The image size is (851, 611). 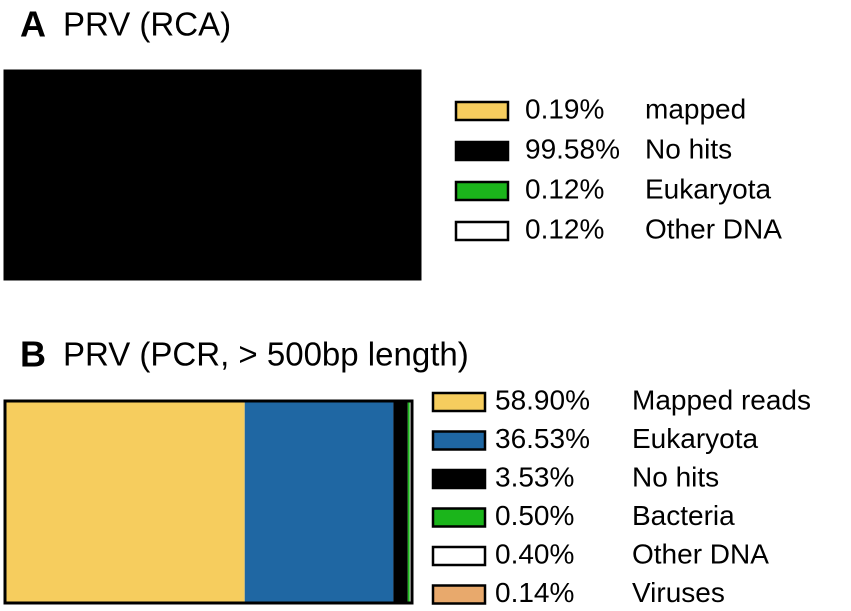 What do you see at coordinates (542, 438) in the screenshot?
I see `legend-value: 36.53%` at bounding box center [542, 438].